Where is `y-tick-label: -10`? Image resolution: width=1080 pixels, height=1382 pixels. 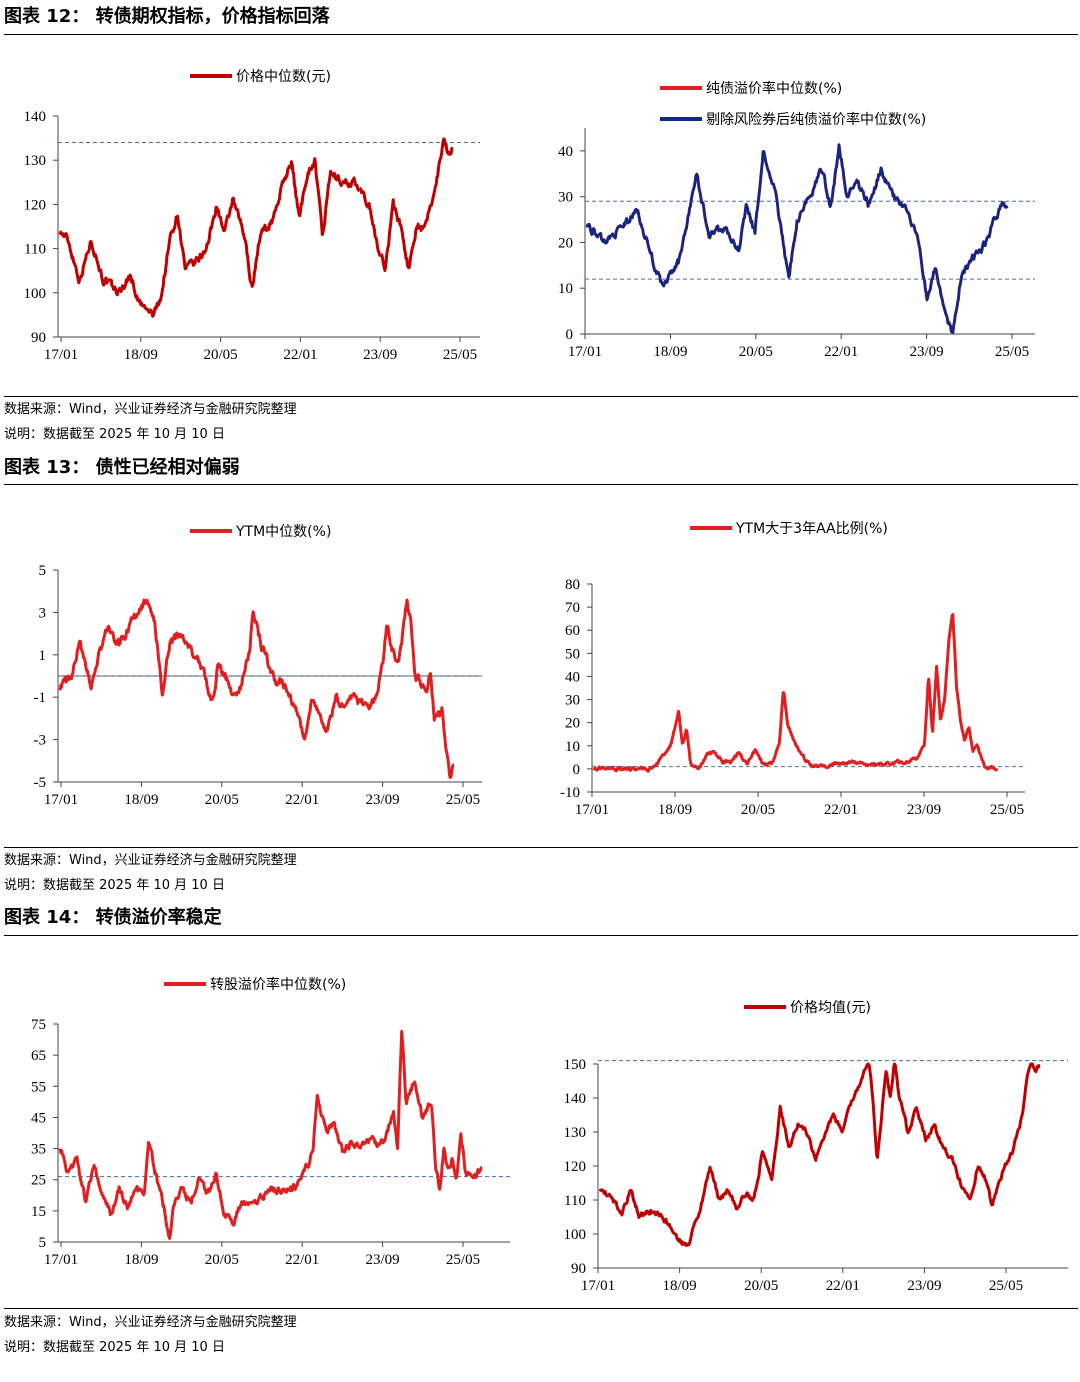
y-tick-label: -10 is located at coordinates (570, 793).